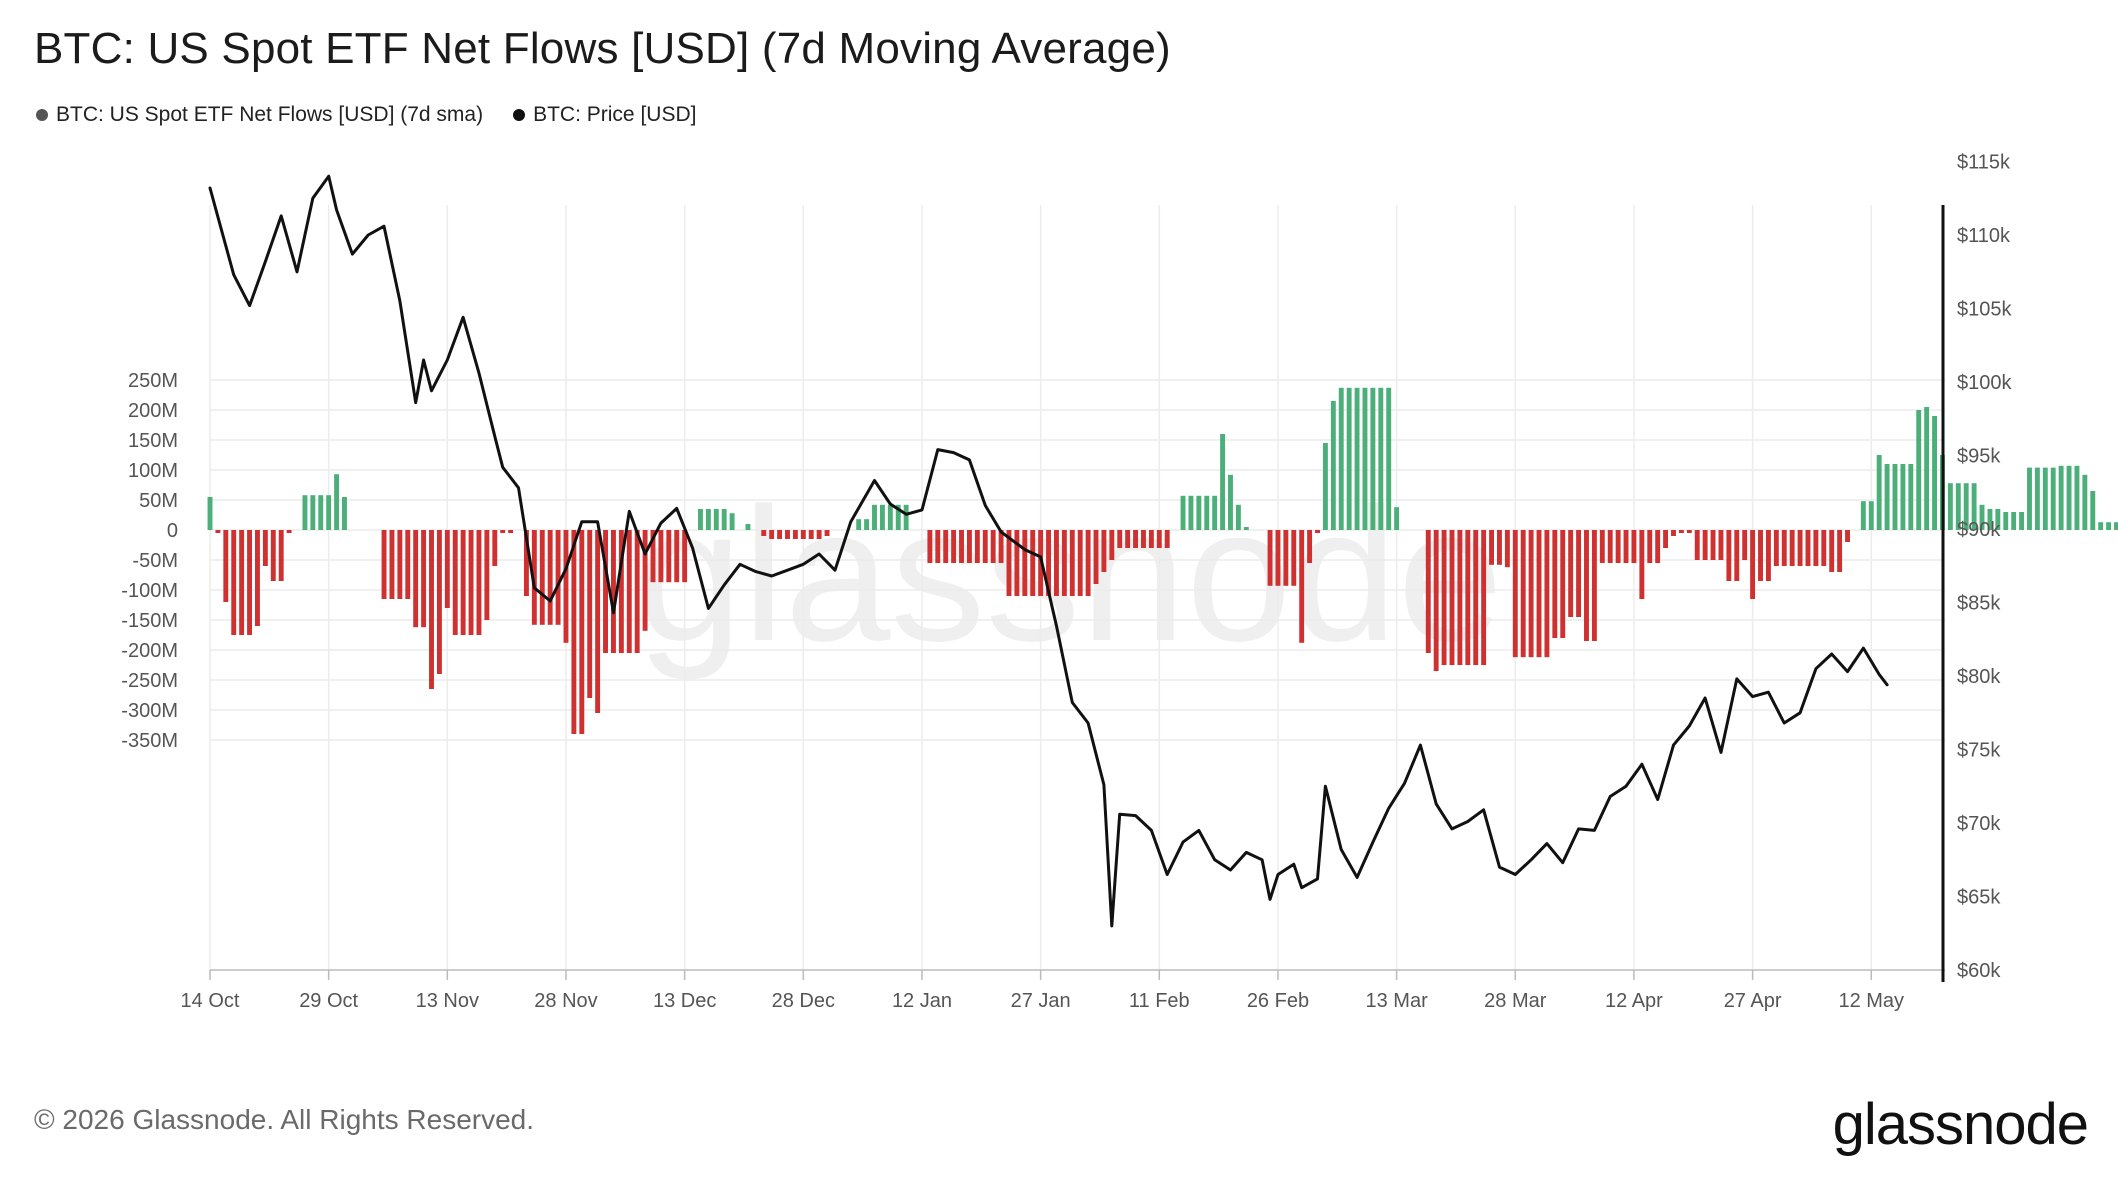 Image resolution: width=2118 pixels, height=1186 pixels. What do you see at coordinates (1984, 383) in the screenshot?
I see `y-right-tick-label: $100k` at bounding box center [1984, 383].